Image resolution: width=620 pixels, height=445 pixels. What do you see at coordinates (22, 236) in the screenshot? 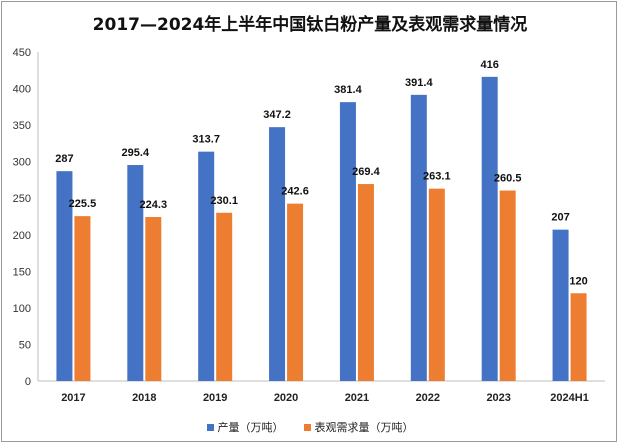
I see `y-tick-label: 200` at bounding box center [22, 236].